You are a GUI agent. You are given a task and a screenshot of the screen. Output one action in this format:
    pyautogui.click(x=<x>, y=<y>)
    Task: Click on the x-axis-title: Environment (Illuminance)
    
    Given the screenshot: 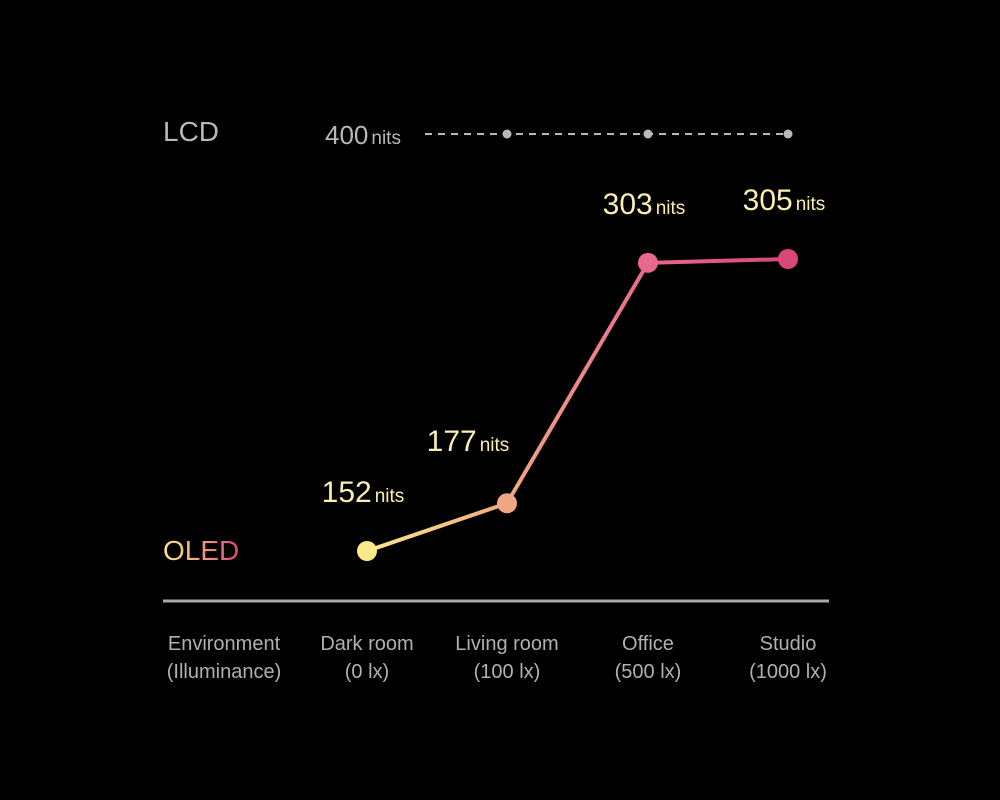 What is the action you would take?
    pyautogui.click(x=224, y=658)
    